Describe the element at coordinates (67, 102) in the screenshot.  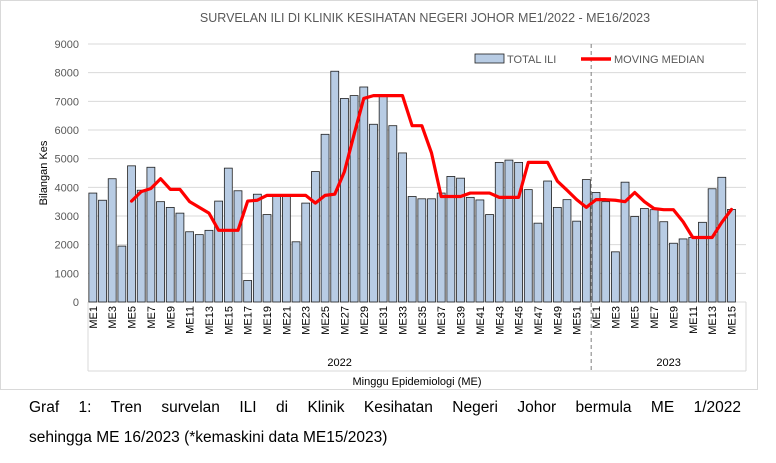
I see `y-tick-label-7000: 7000` at that location.